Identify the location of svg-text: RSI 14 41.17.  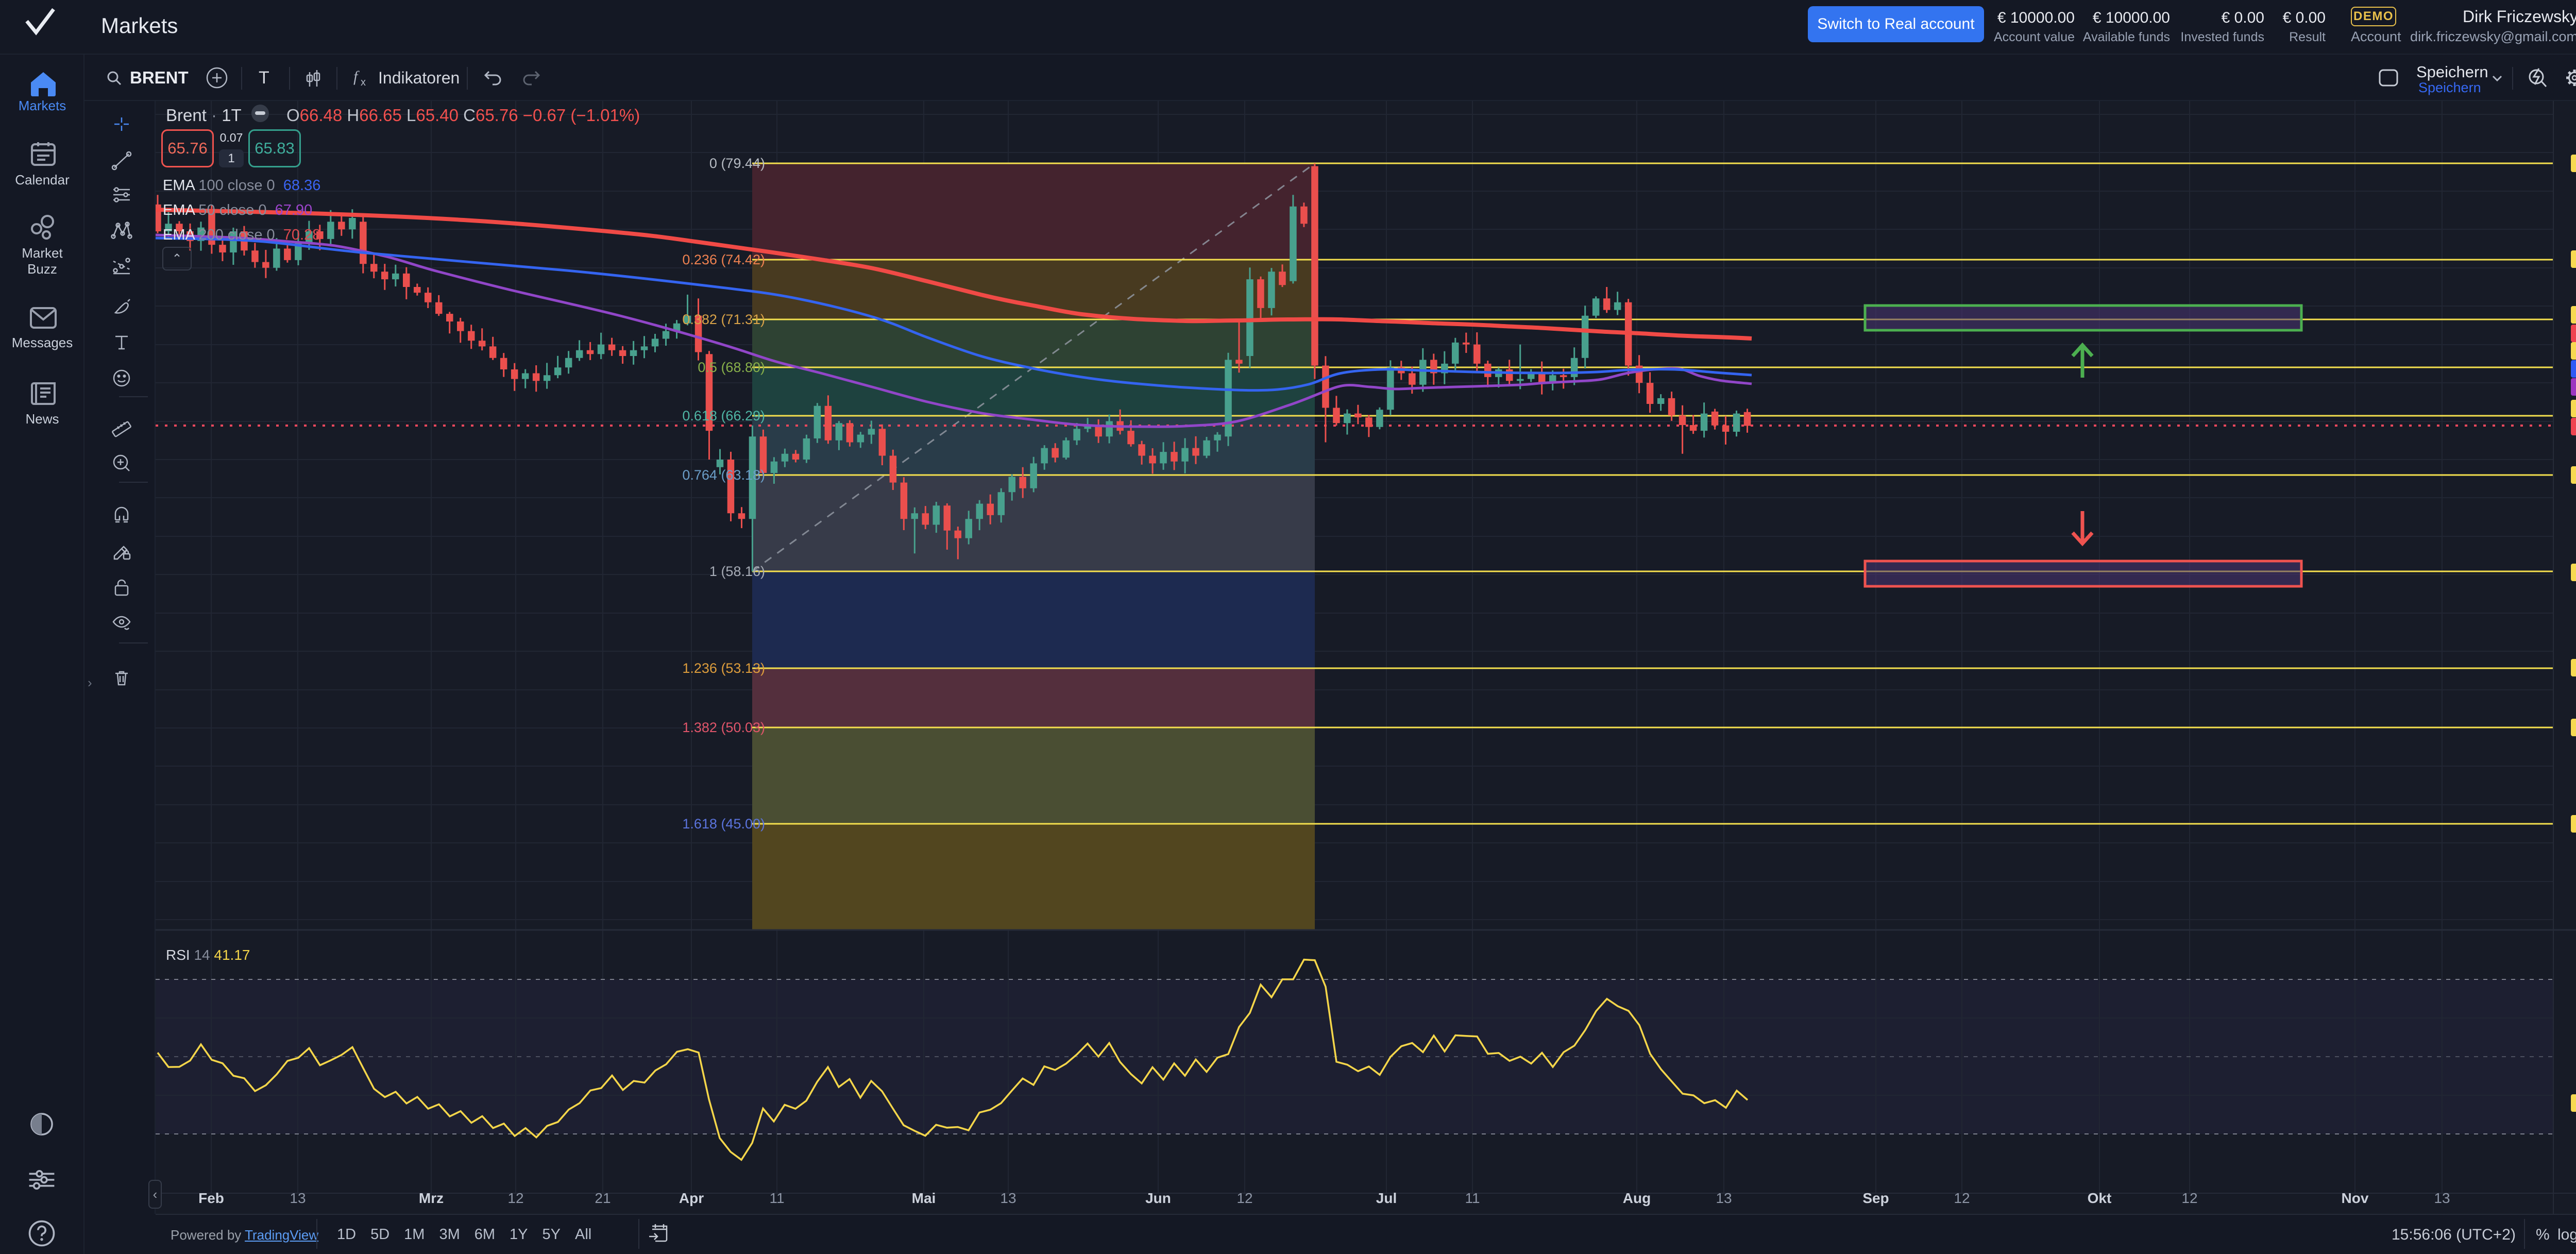
(208, 955).